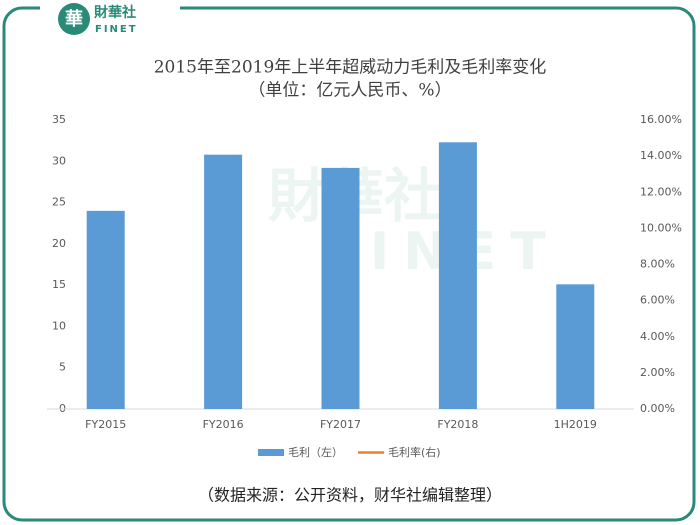 Image resolution: width=700 pixels, height=525 pixels. What do you see at coordinates (59, 284) in the screenshot?
I see `y-tick-label: 15` at bounding box center [59, 284].